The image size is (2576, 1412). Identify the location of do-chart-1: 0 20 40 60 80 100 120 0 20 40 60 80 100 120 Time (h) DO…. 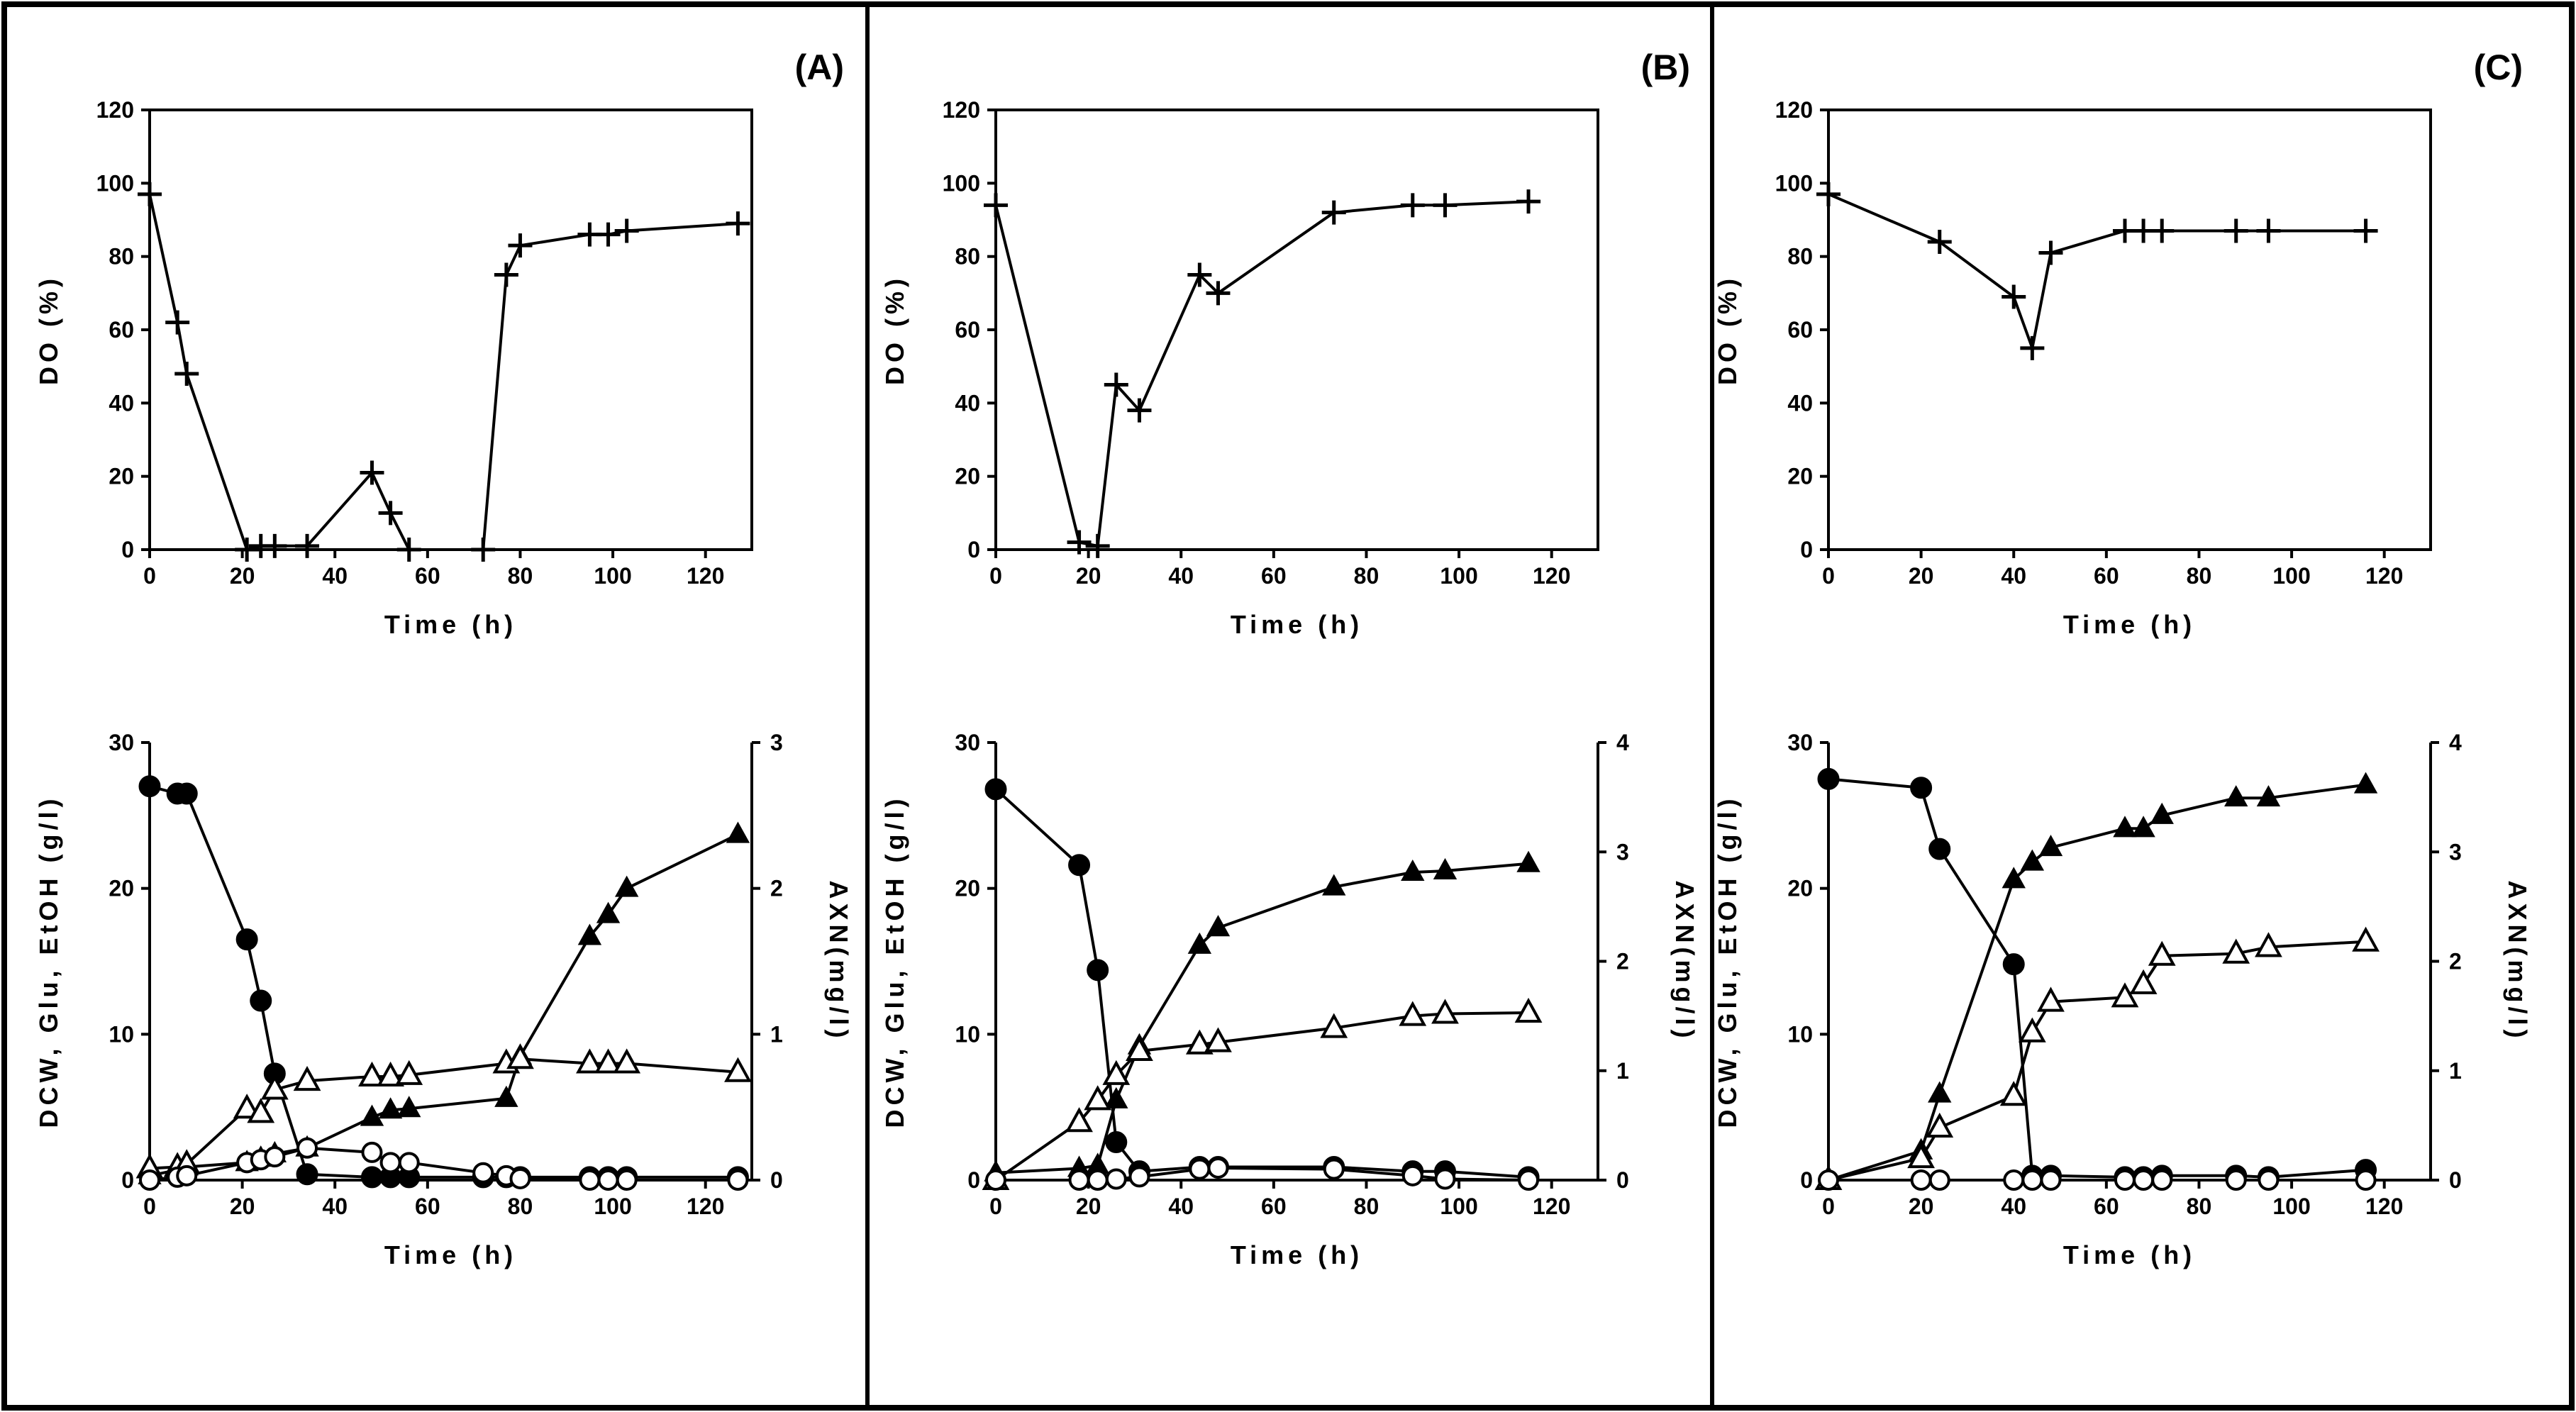
(1239, 368).